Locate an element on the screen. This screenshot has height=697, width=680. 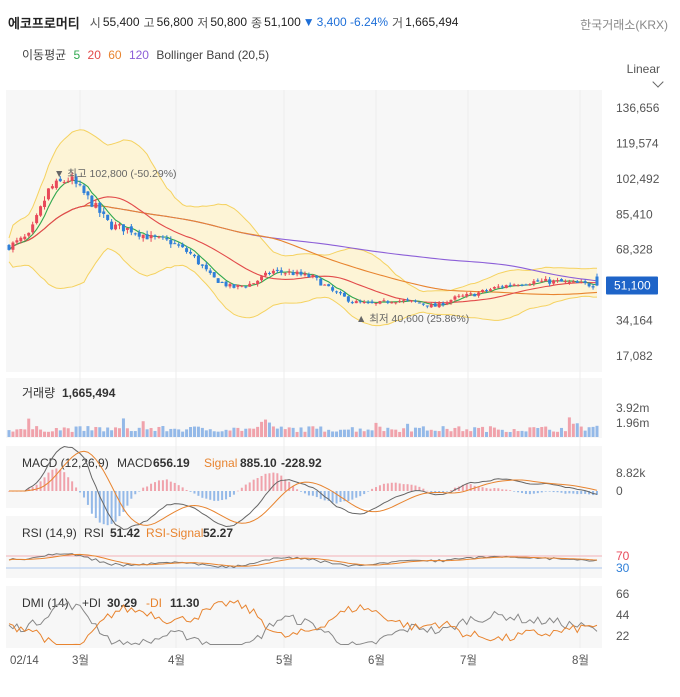
volume-value: 1,665,494 is located at coordinates (432, 22).